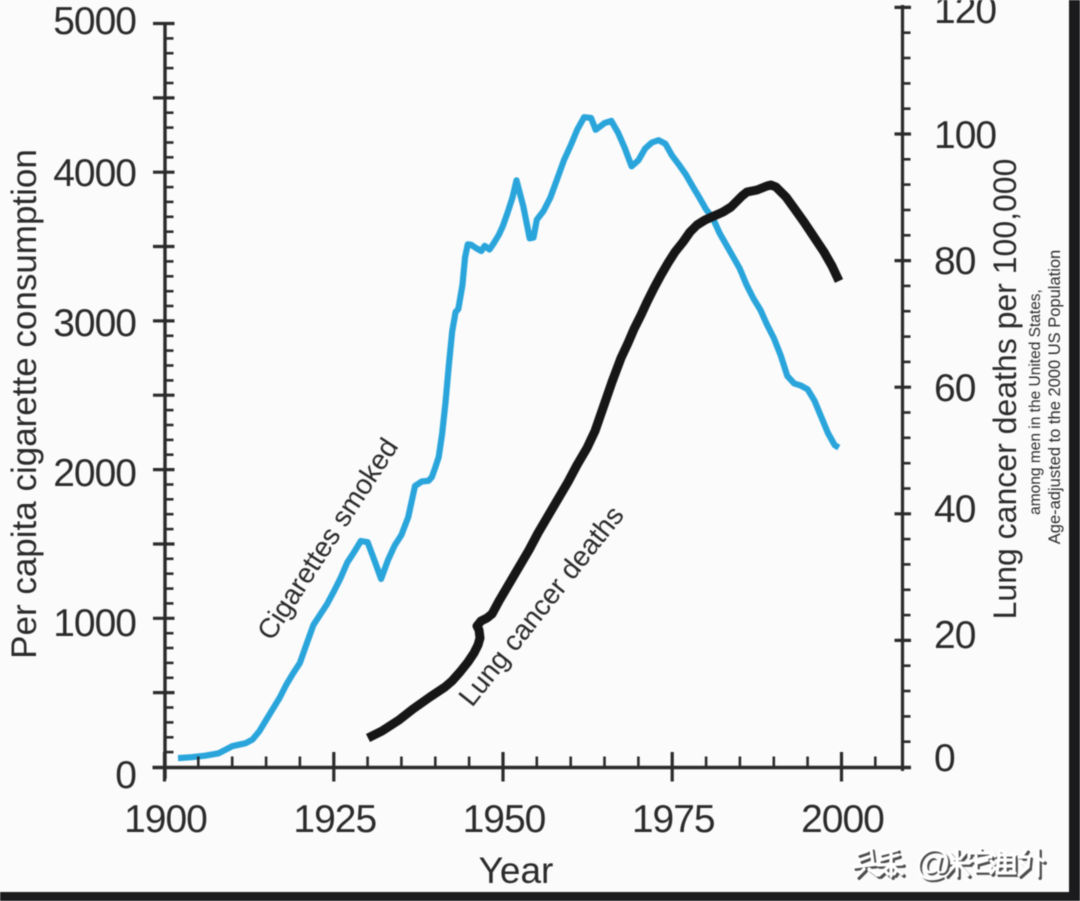 Image resolution: width=1080 pixels, height=901 pixels. What do you see at coordinates (334, 819) in the screenshot?
I see `svg-text: 1925` at bounding box center [334, 819].